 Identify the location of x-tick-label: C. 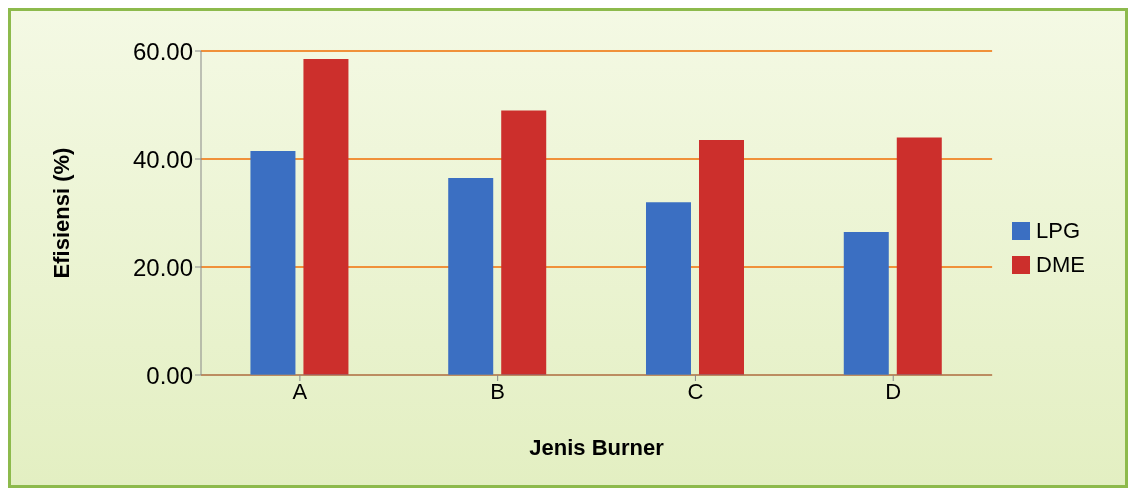
(695, 391).